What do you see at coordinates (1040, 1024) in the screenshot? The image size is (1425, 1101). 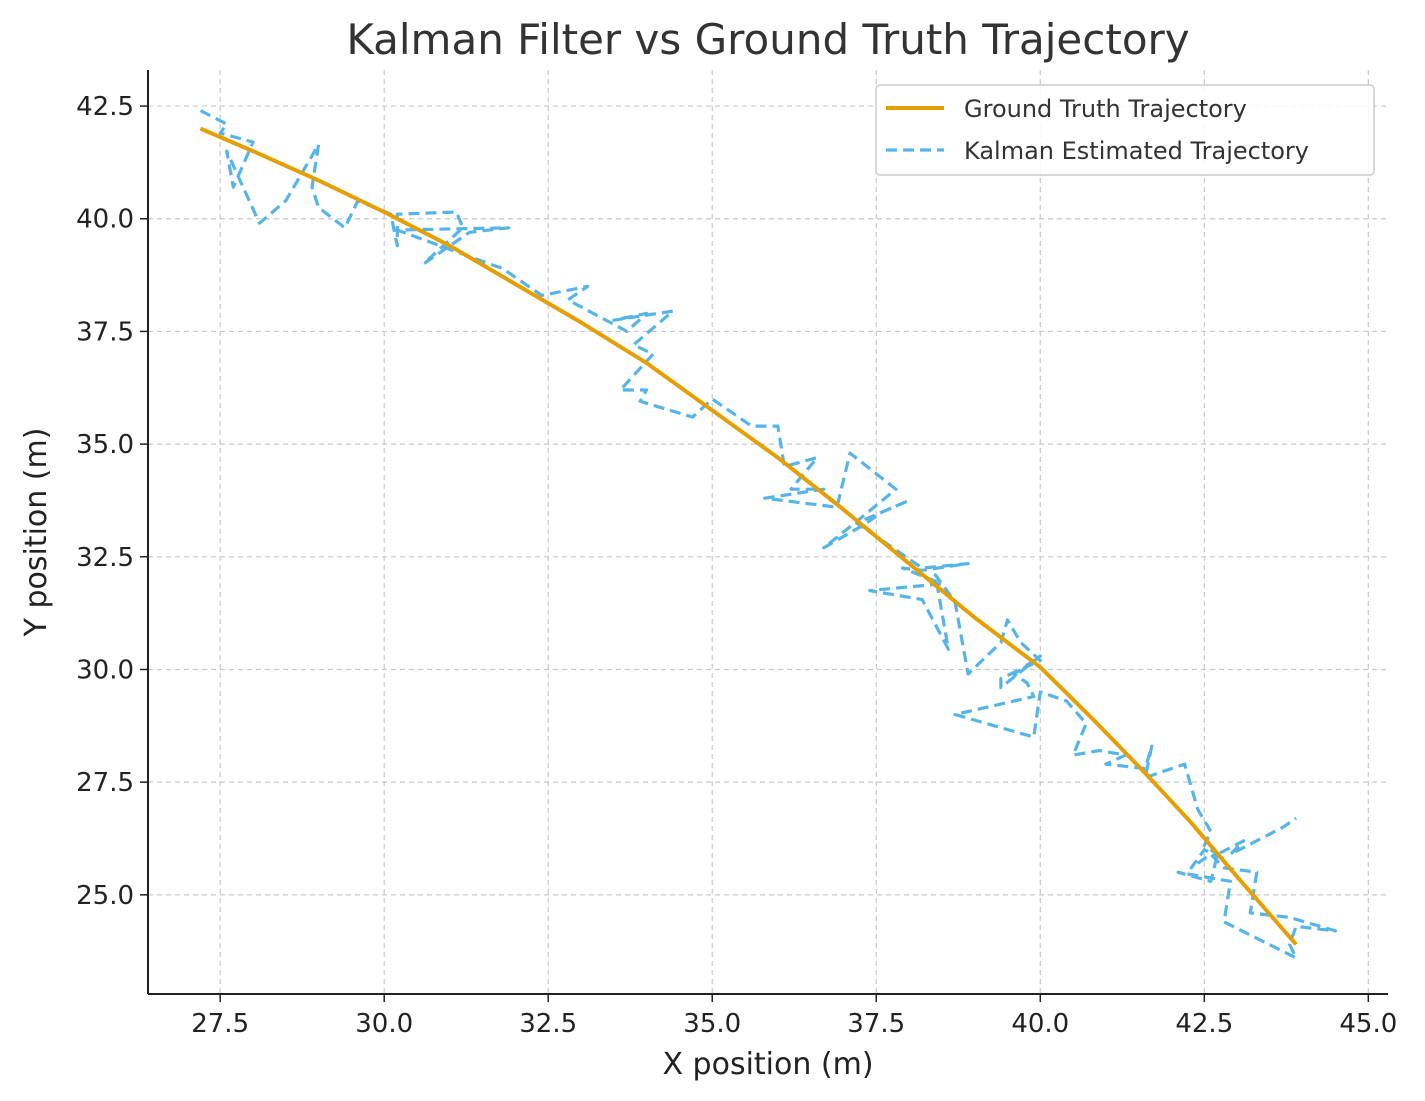 I see `x-tick-label: 40.0` at bounding box center [1040, 1024].